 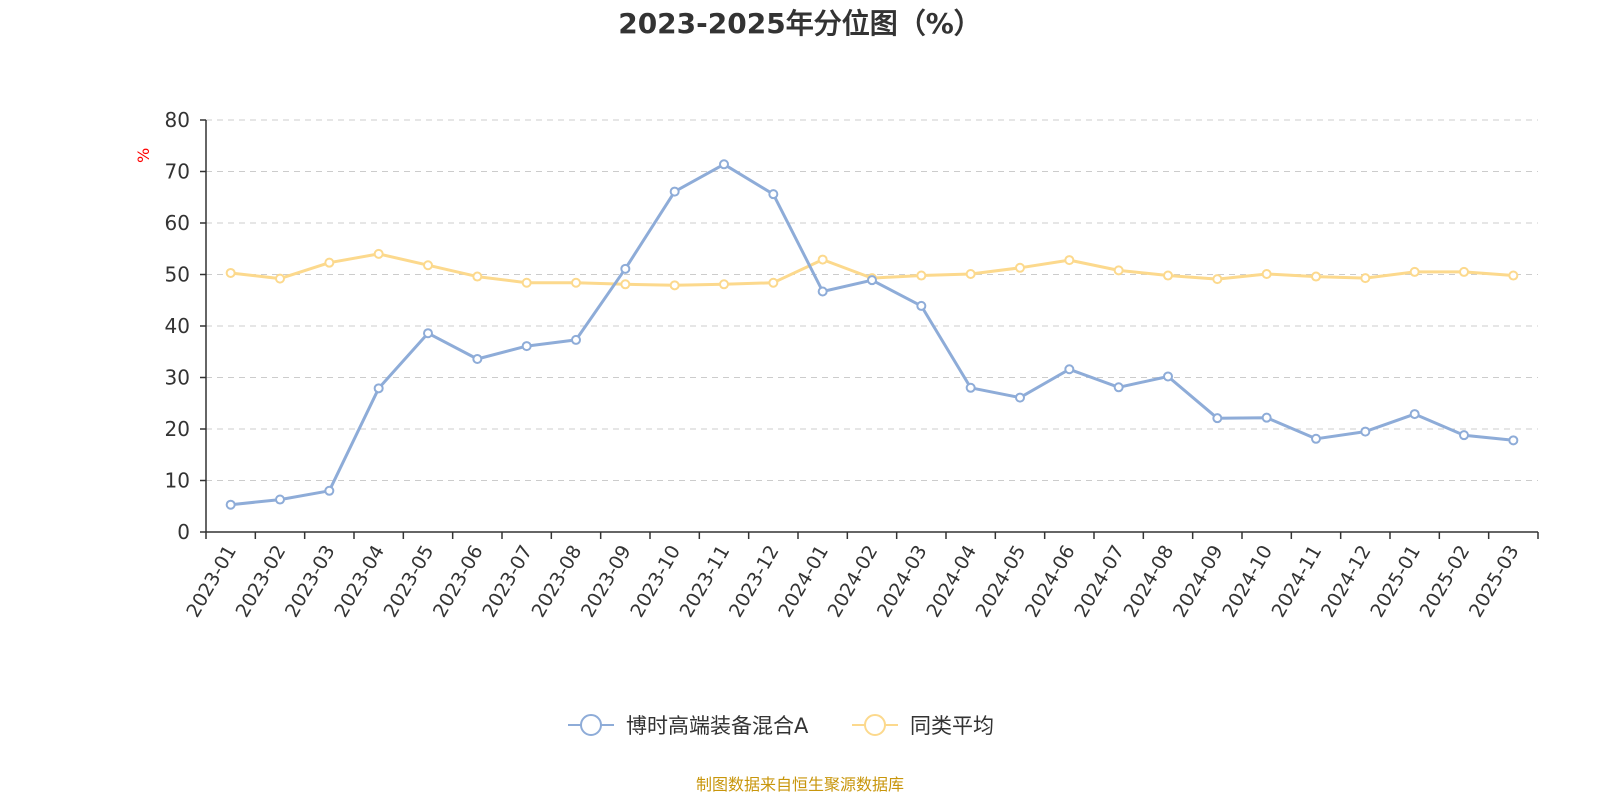 What do you see at coordinates (800, 23) in the screenshot?
I see `chart-title: 2023-2025年分位图（%）` at bounding box center [800, 23].